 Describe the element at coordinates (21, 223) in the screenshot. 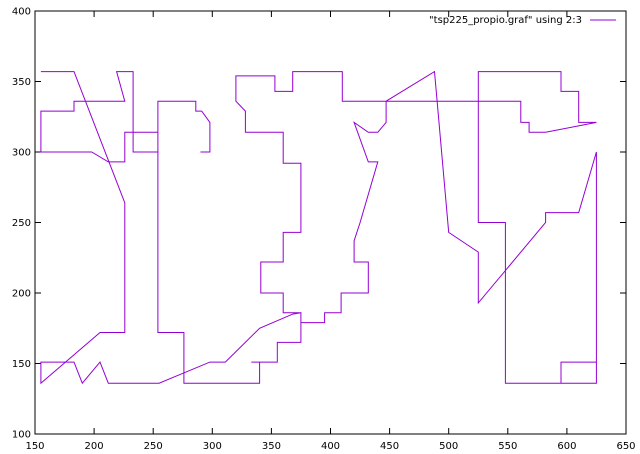

I see `y-tick-label: 250` at that location.